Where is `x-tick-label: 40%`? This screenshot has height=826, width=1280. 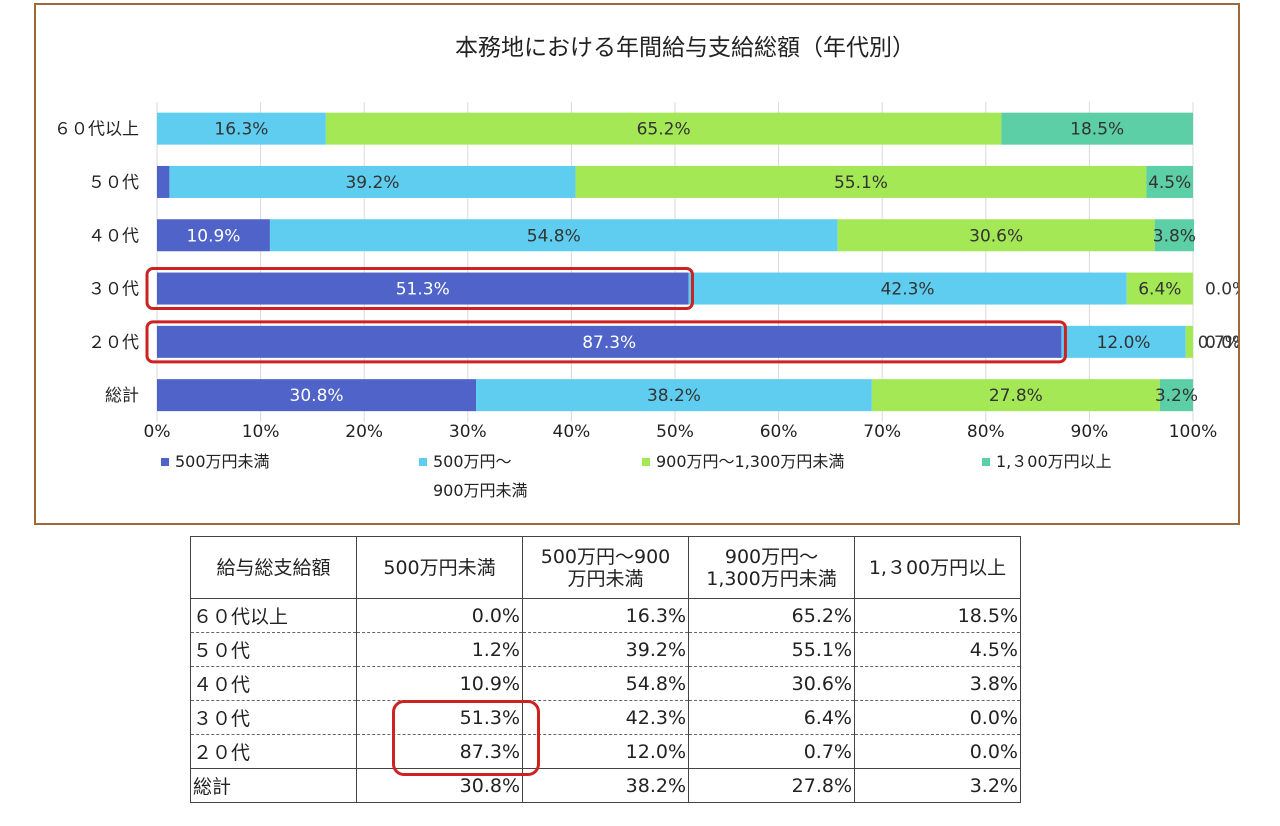 x-tick-label: 40% is located at coordinates (572, 432).